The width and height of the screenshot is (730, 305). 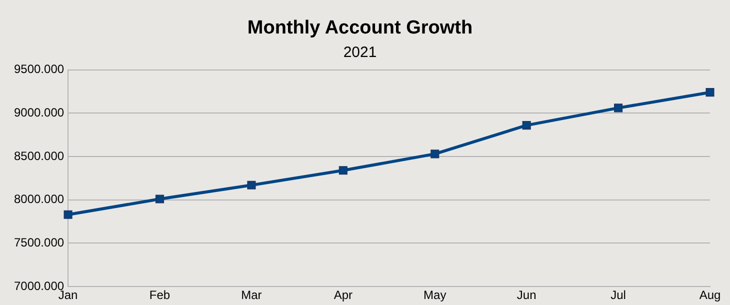 What do you see at coordinates (526, 295) in the screenshot?
I see `x-tick-label: Jun` at bounding box center [526, 295].